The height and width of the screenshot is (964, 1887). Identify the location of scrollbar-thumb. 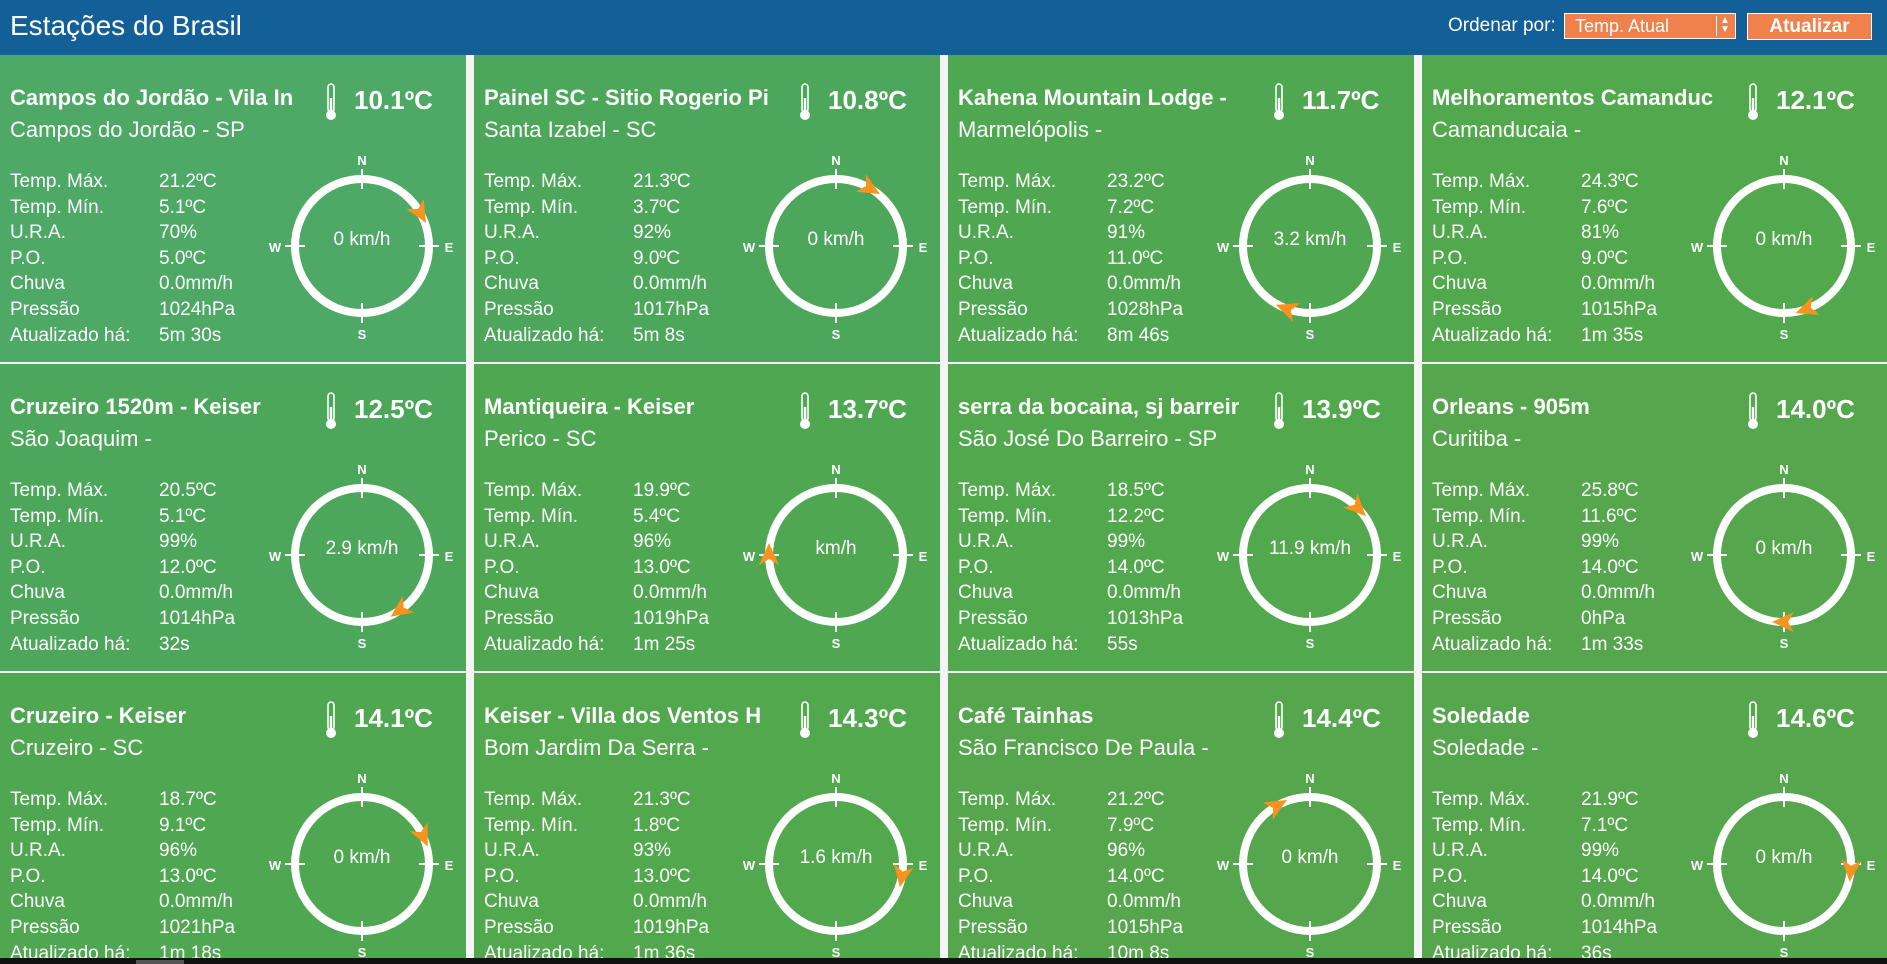
(160, 962).